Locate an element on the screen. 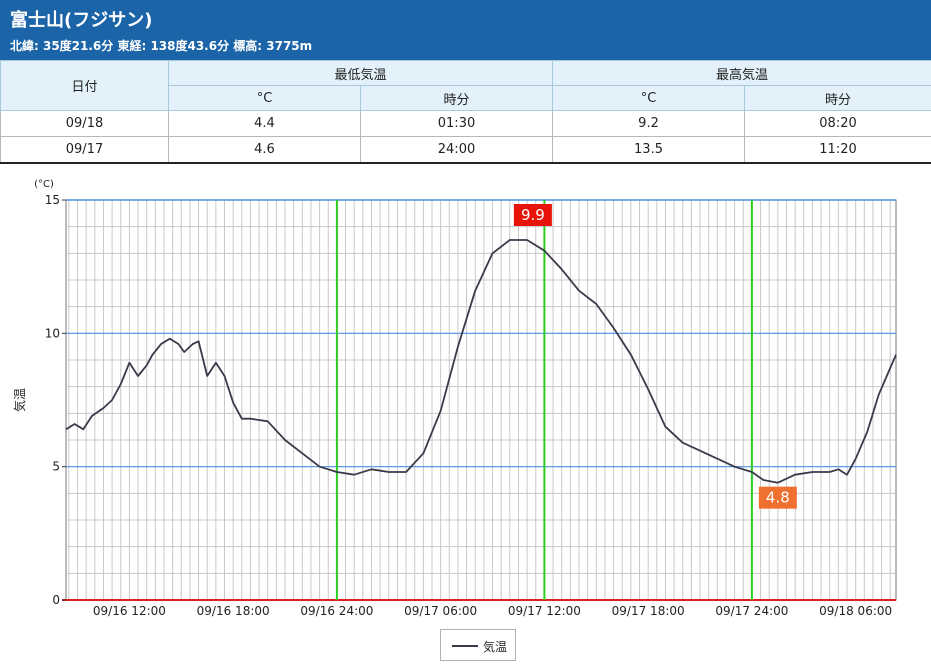 The image size is (931, 672). x-tick-label: 09/16 12:00 is located at coordinates (129, 611).